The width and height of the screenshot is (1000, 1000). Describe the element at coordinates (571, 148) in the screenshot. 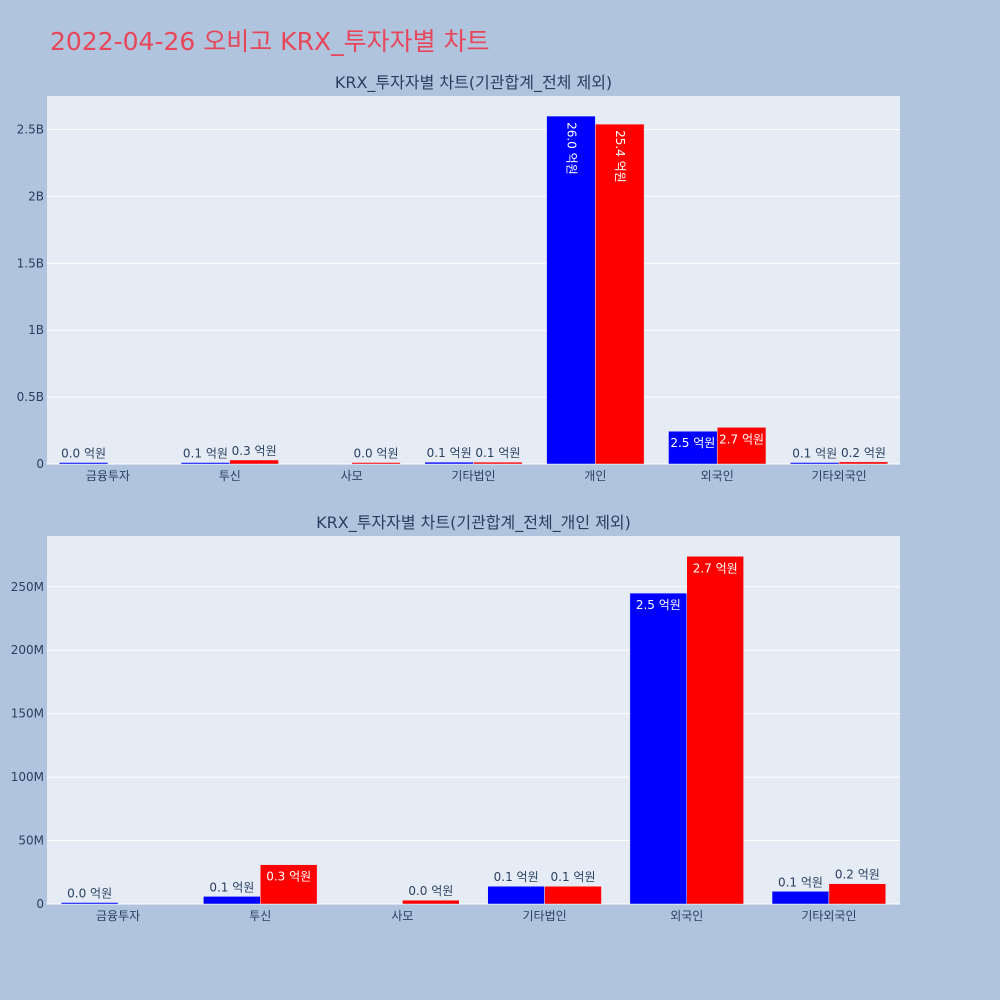

I see `bar-value-label: 26.0 억원` at that location.